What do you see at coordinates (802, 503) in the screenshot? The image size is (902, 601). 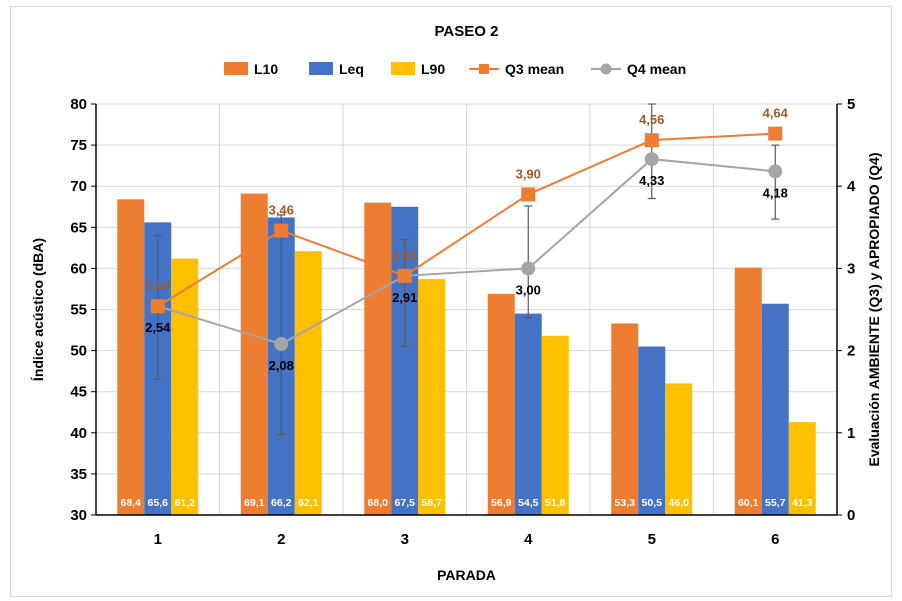 I see `bar-value-label: 41,3` at bounding box center [802, 503].